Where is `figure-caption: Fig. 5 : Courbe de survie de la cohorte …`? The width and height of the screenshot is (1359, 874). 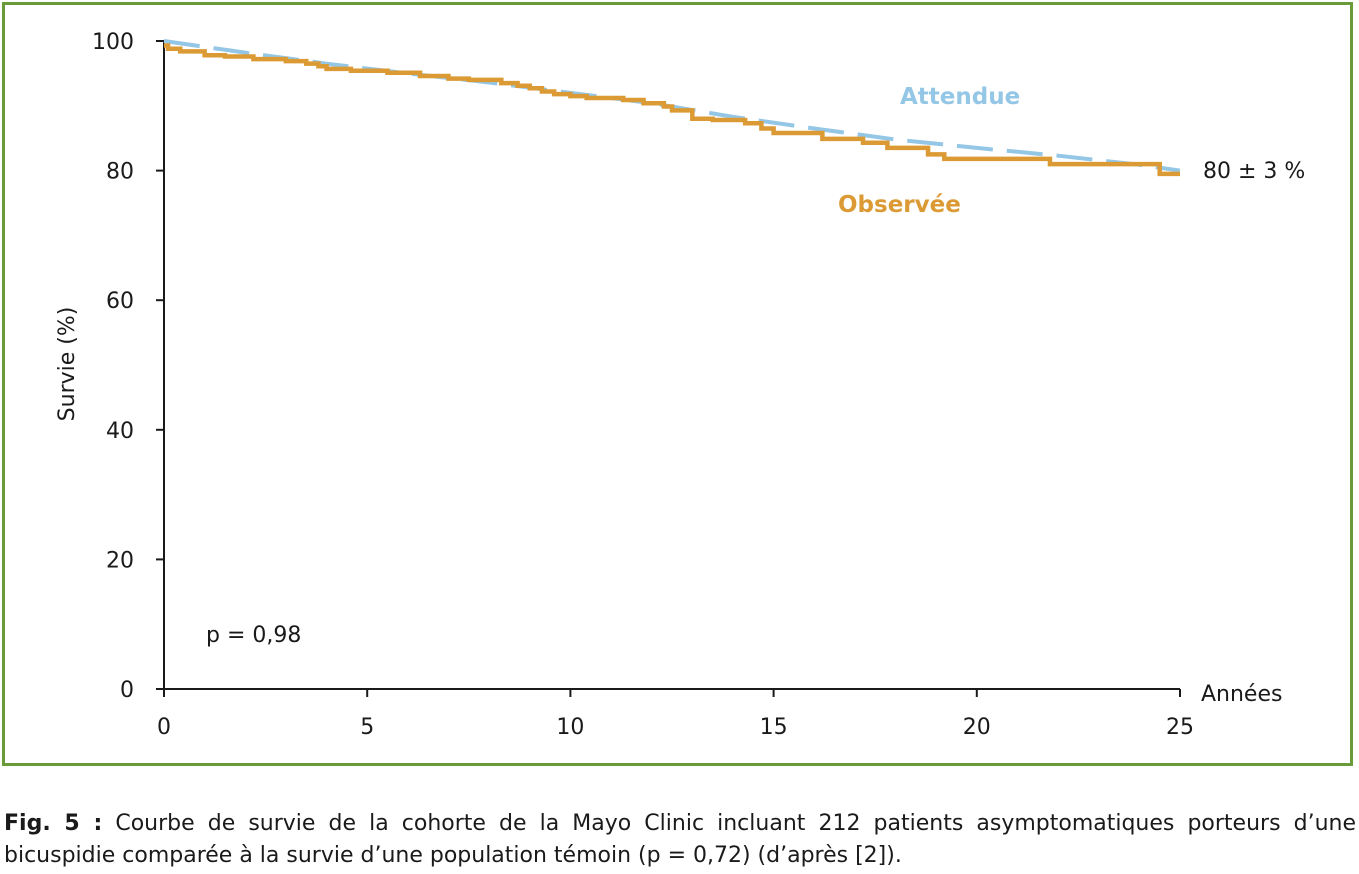 figure-caption: Fig. 5 : Courbe de survie de la cohorte … is located at coordinates (680, 840).